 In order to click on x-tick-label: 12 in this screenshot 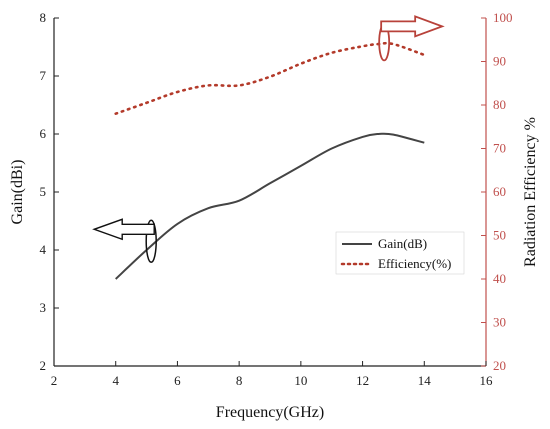, I will do `click(362, 380)`.